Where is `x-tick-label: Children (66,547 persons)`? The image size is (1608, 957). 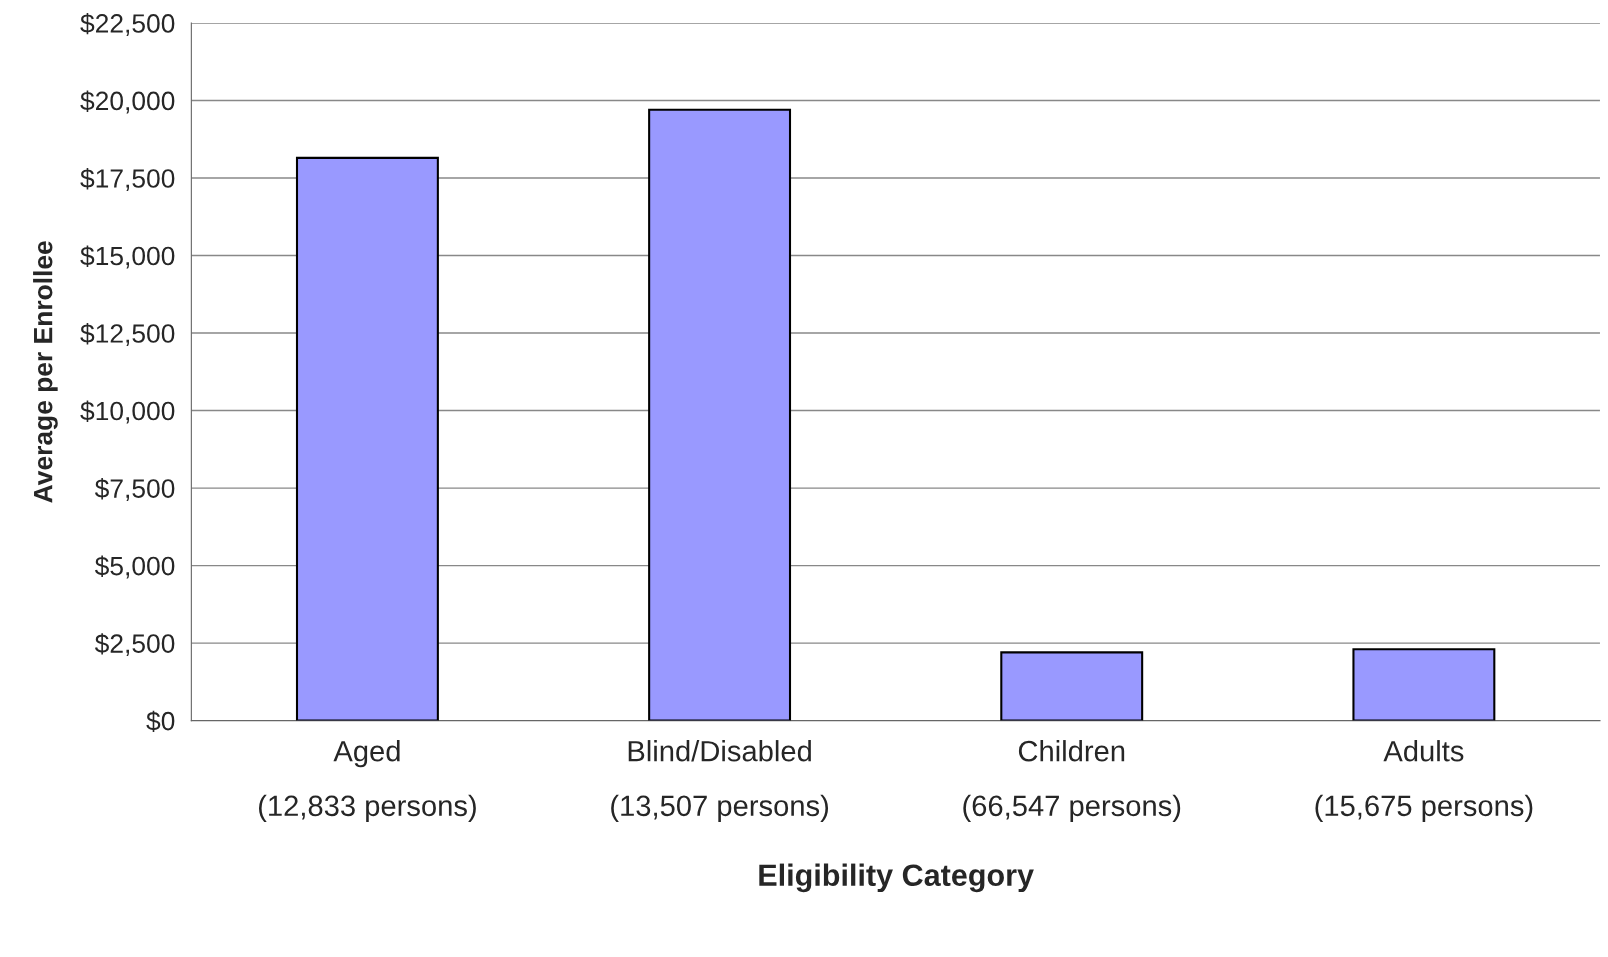 x-tick-label: Children (66,547 persons) is located at coordinates (1072, 781).